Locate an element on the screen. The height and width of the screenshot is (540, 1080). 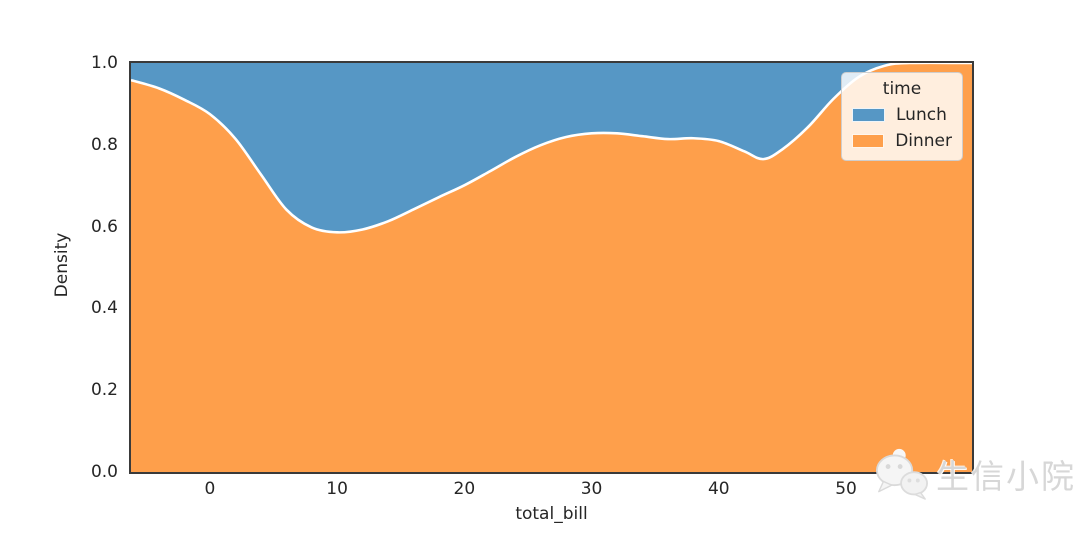
legend-label-lunch: Lunch is located at coordinates (921, 115).